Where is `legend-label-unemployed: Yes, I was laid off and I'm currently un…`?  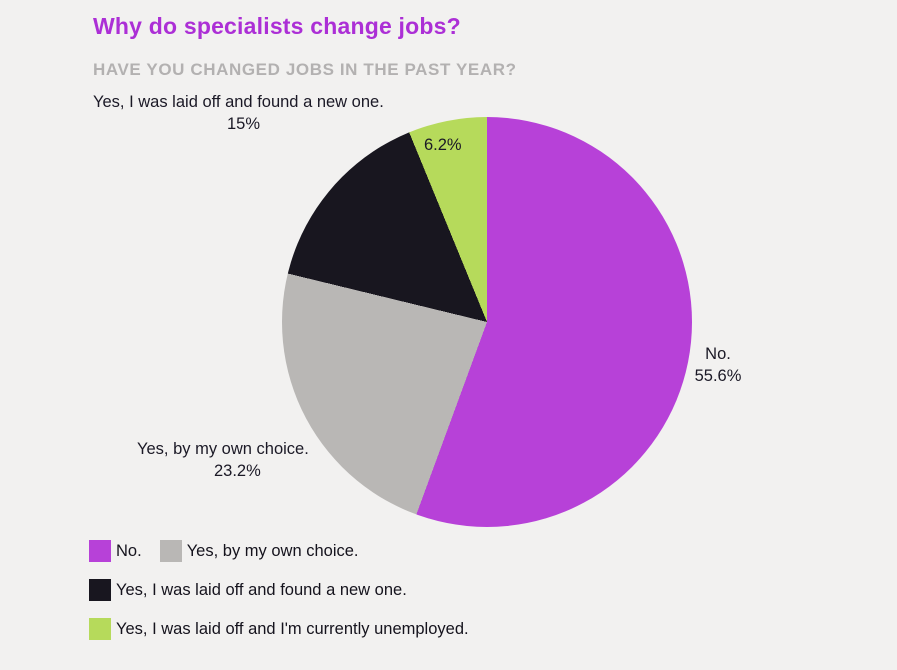 legend-label-unemployed: Yes, I was laid off and I'm currently un… is located at coordinates (292, 628).